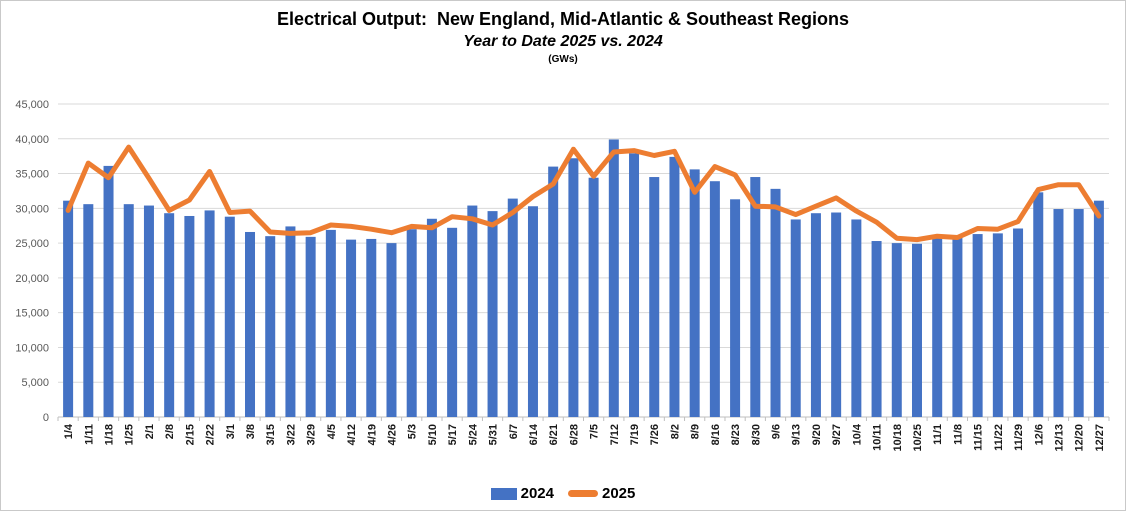 The image size is (1126, 511). I want to click on legend-entry-2025: 2025, so click(601, 493).